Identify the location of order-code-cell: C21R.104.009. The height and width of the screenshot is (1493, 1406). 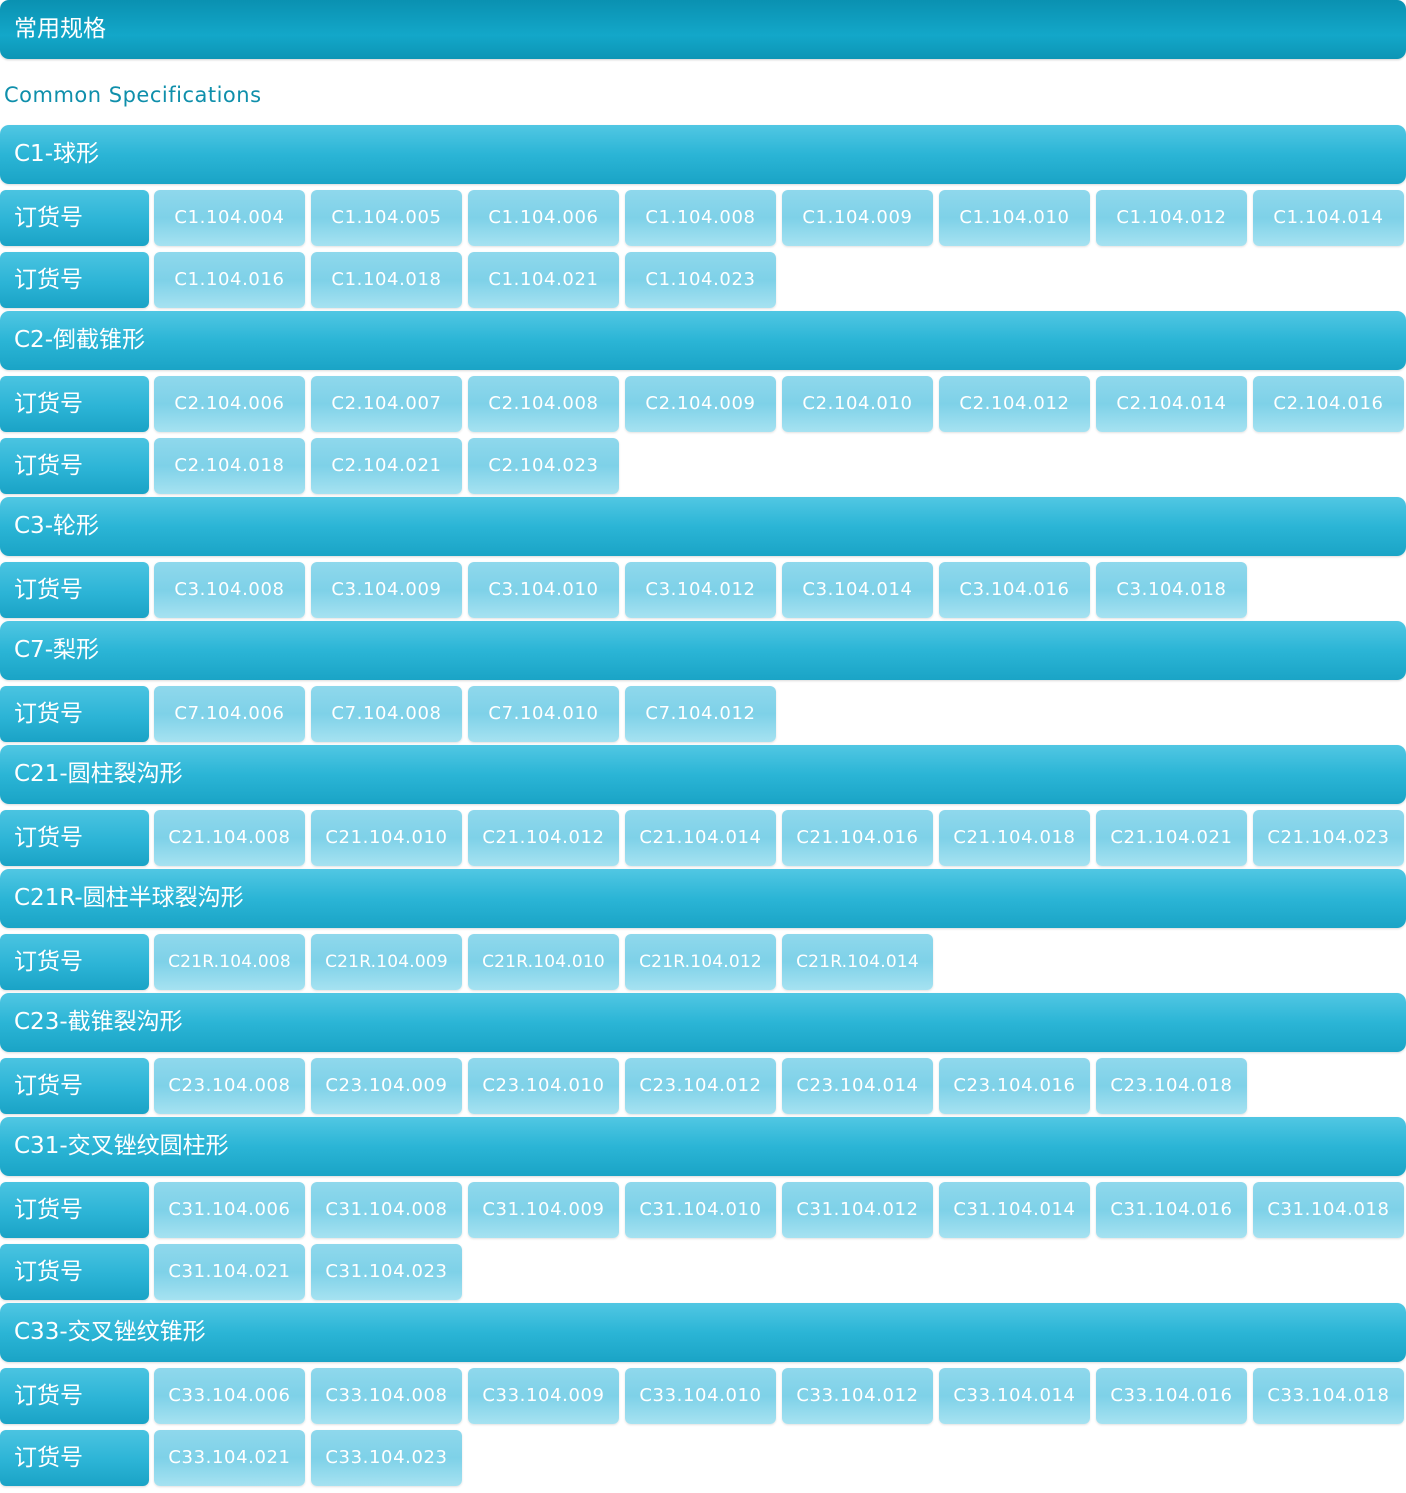
(386, 962).